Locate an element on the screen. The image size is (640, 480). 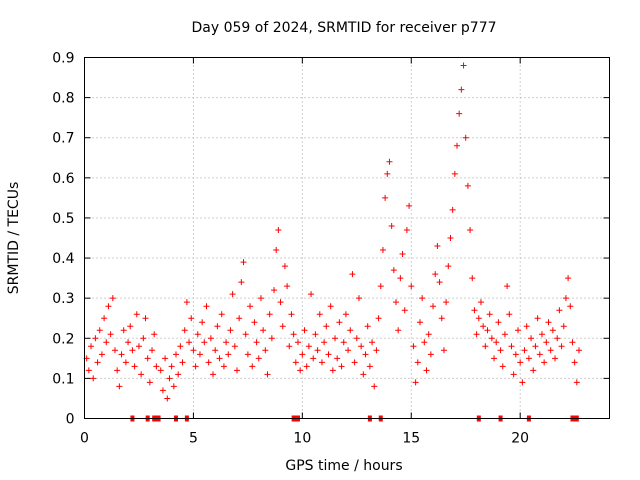
y-tick-label: 0.5 is located at coordinates (63, 219).